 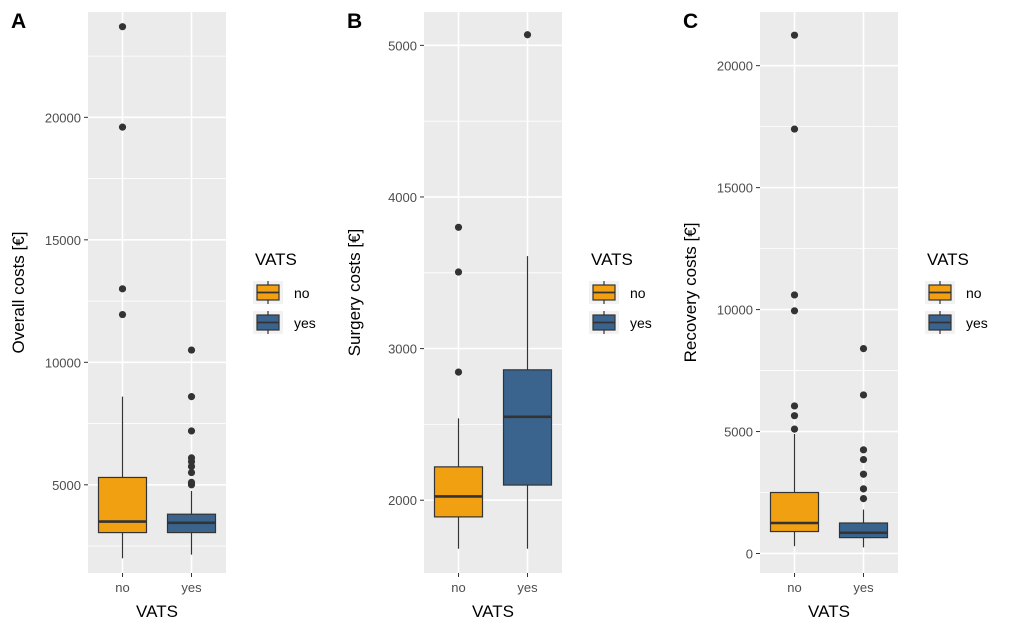 What do you see at coordinates (354, 293) in the screenshot?
I see `y-axis-title: Surgery costs [€]` at bounding box center [354, 293].